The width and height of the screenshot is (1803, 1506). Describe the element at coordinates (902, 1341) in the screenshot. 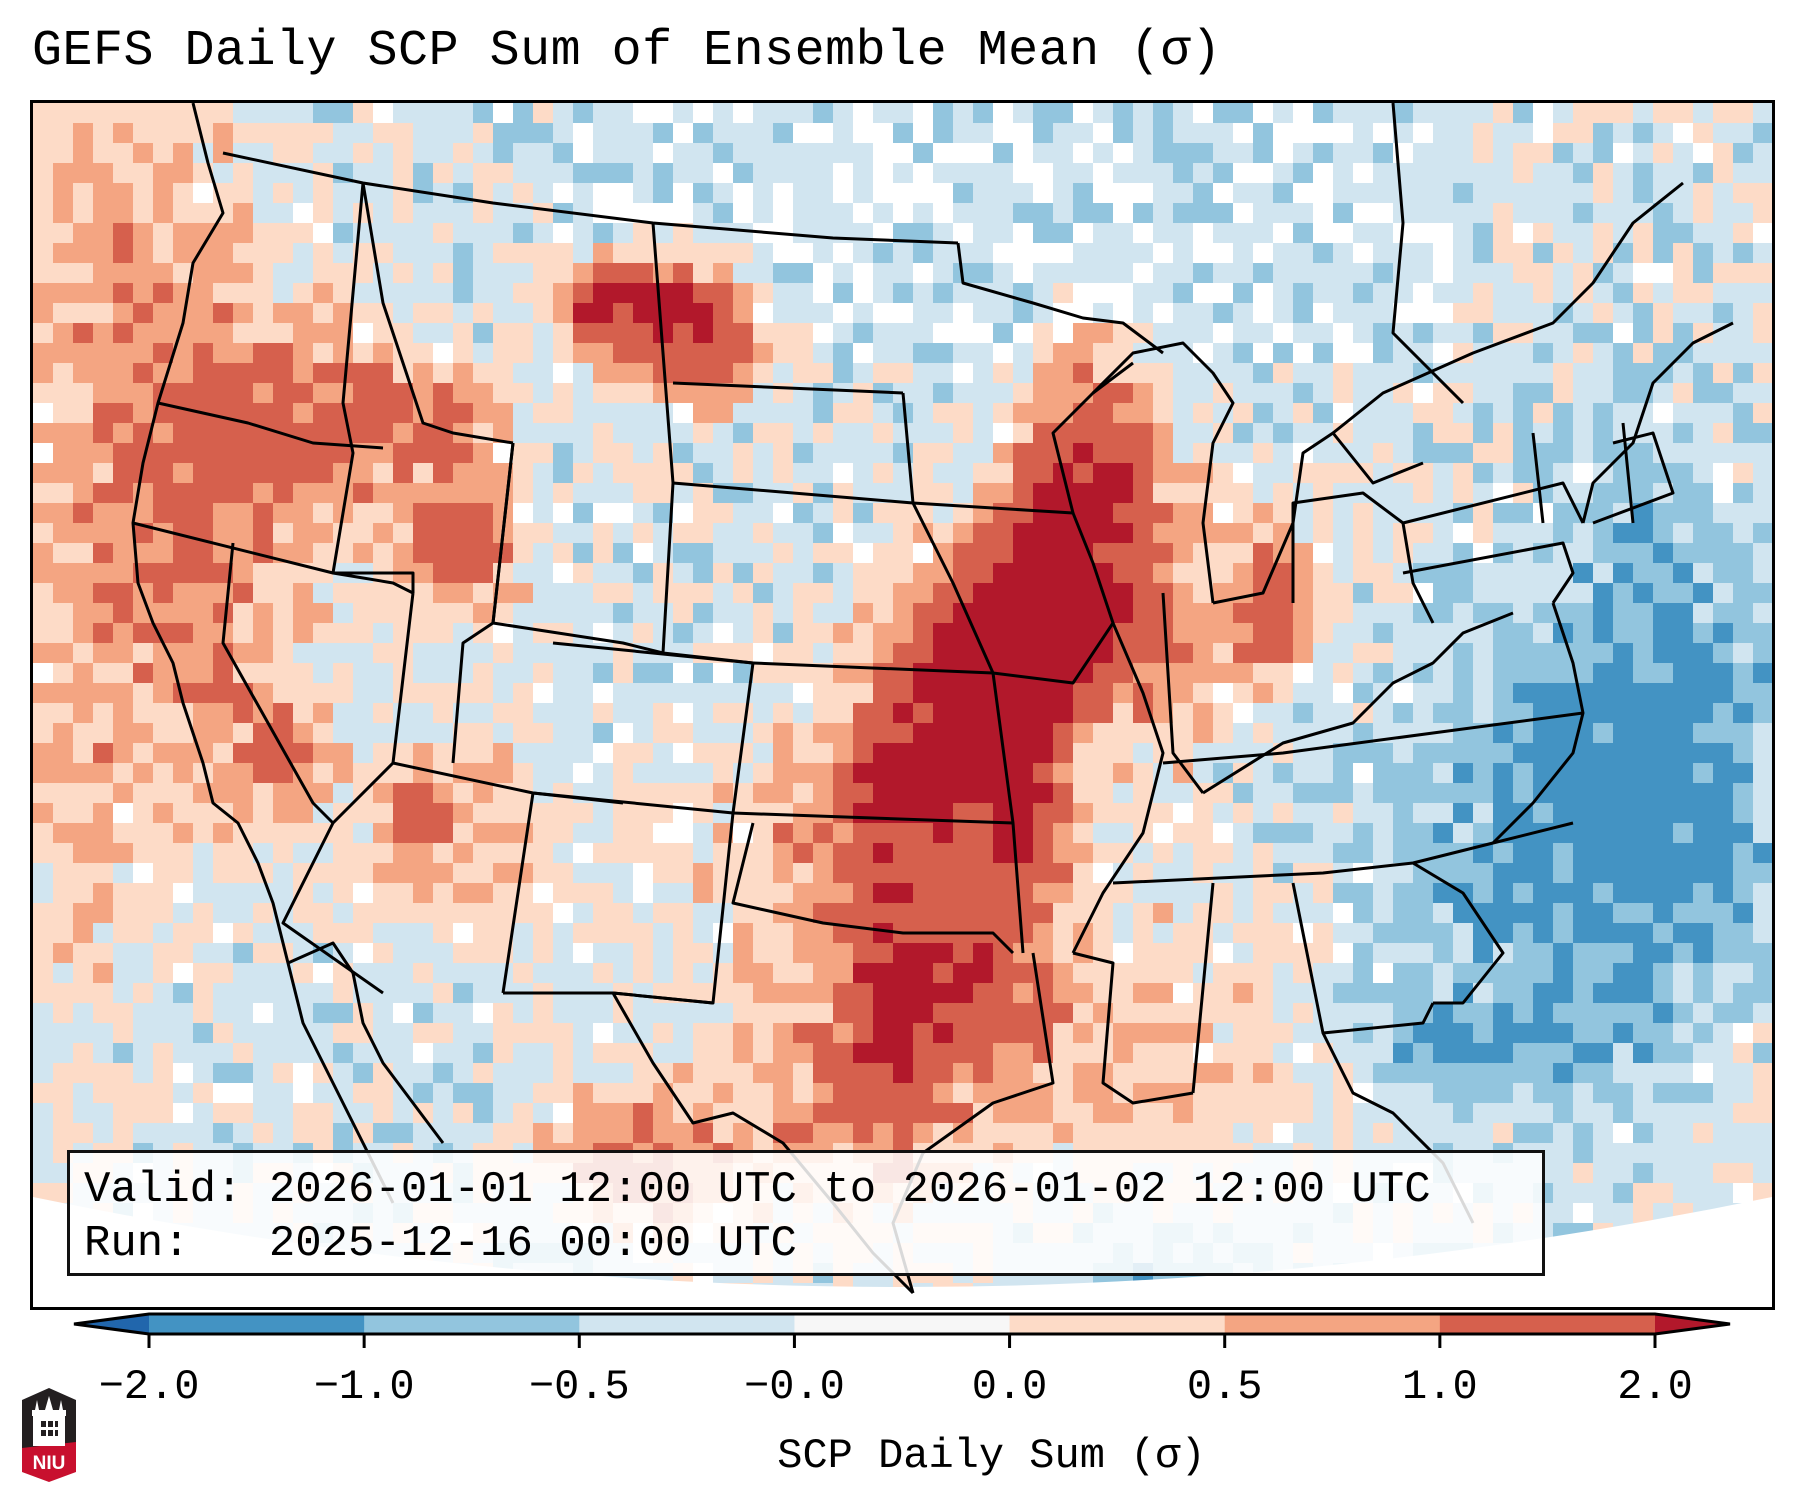

I see `colorbar-ticks` at that location.